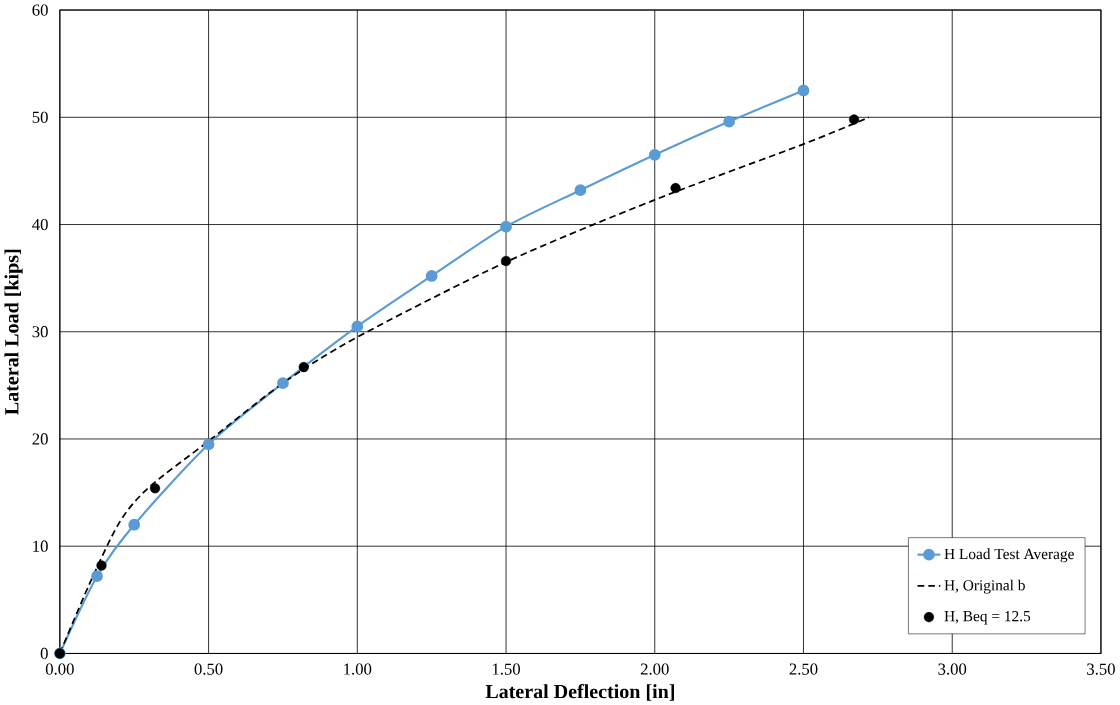 The width and height of the screenshot is (1120, 705). I want to click on x-tick-label: 1.50, so click(506, 669).